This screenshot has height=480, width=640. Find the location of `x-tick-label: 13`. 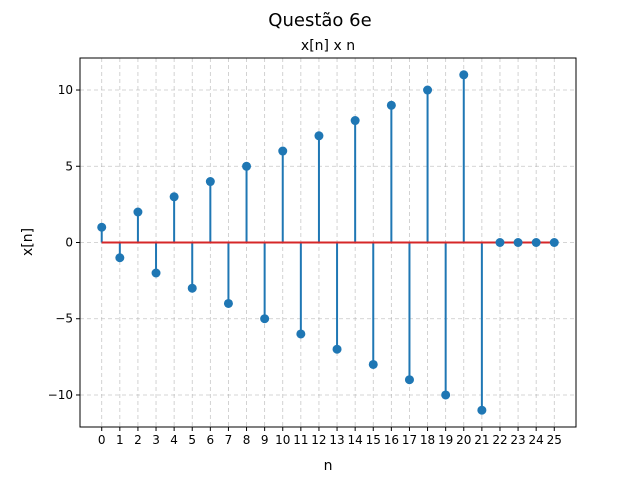

x-tick-label: 13 is located at coordinates (336, 440).